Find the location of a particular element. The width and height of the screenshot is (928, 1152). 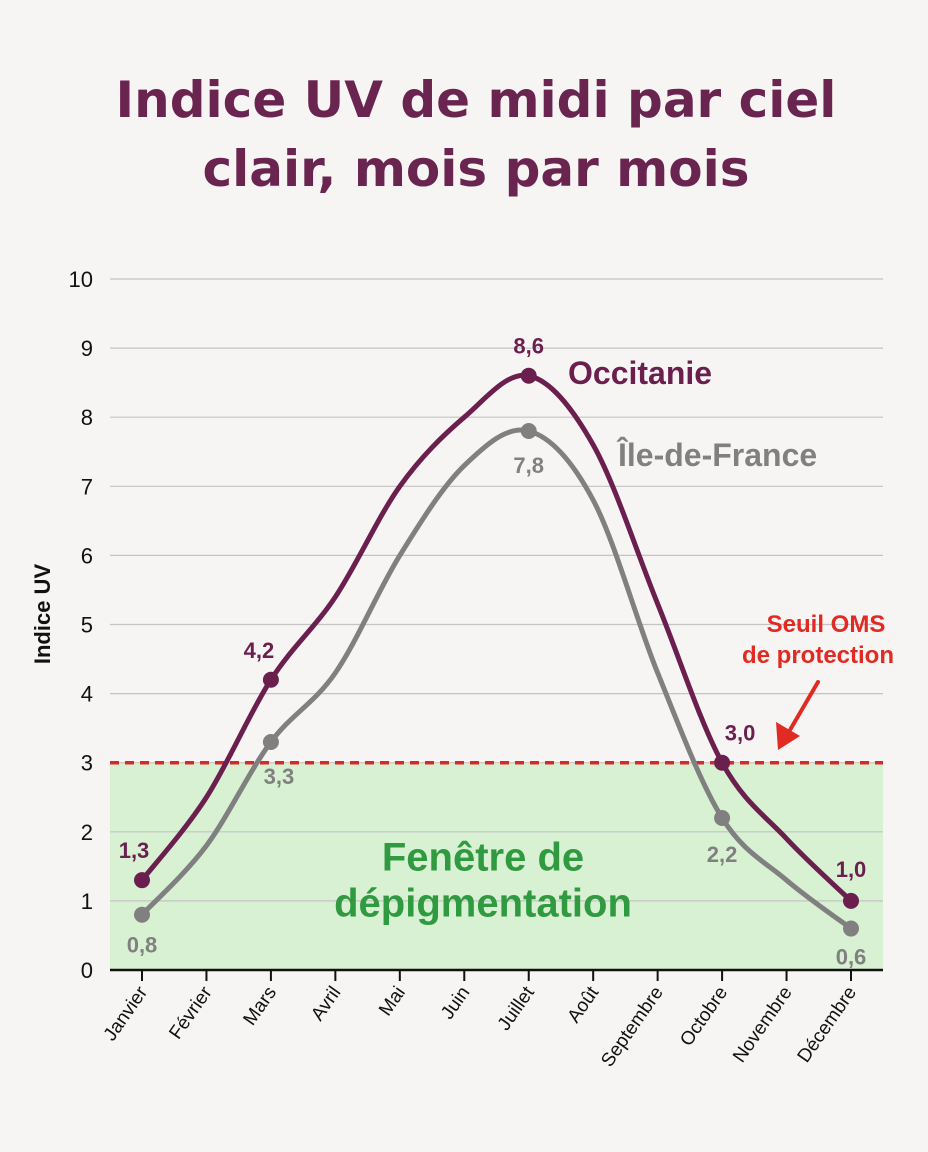

y-tick-label: 0 is located at coordinates (87, 970).